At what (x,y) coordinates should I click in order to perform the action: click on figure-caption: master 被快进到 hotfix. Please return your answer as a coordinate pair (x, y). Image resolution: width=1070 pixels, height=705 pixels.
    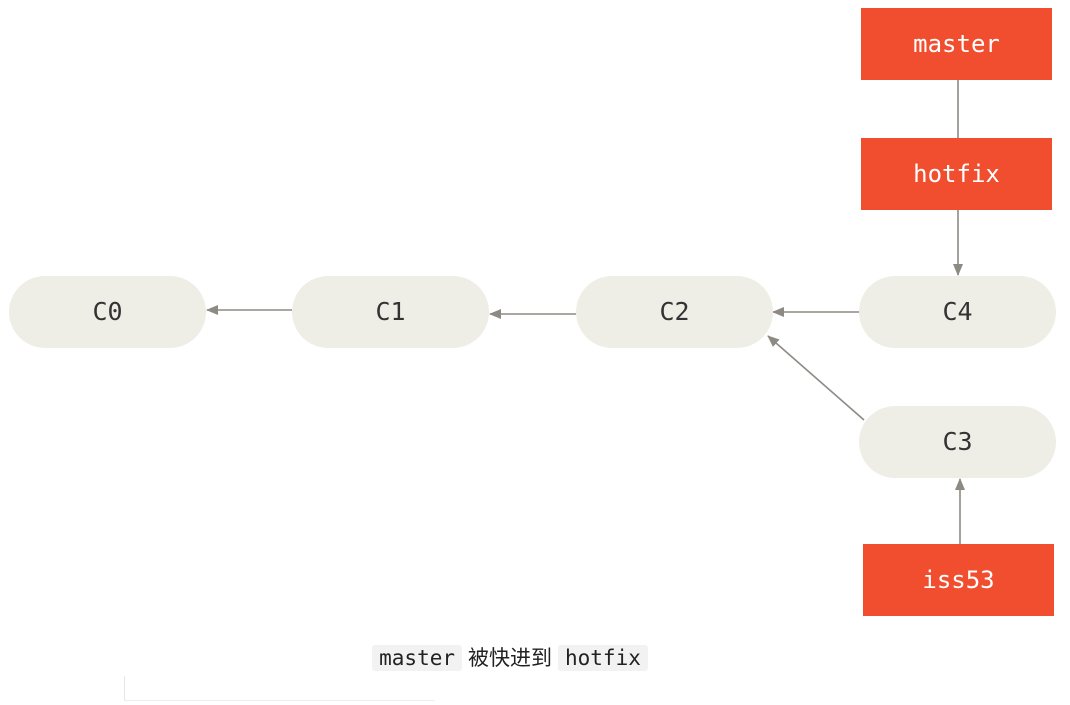
    Looking at the image, I should click on (510, 657).